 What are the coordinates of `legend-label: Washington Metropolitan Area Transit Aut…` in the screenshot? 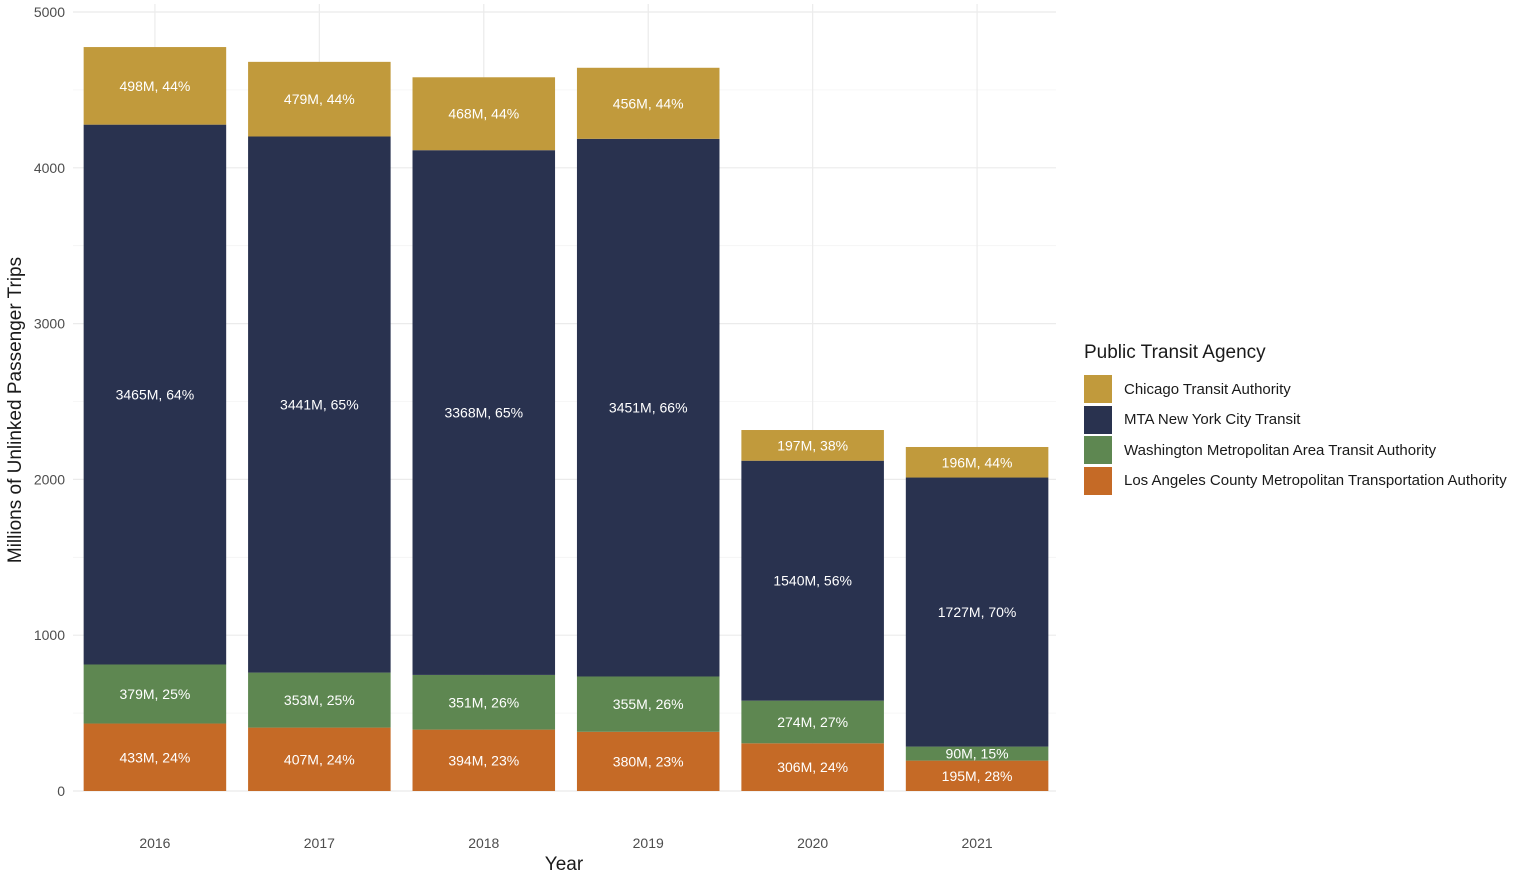 It's located at (1280, 450).